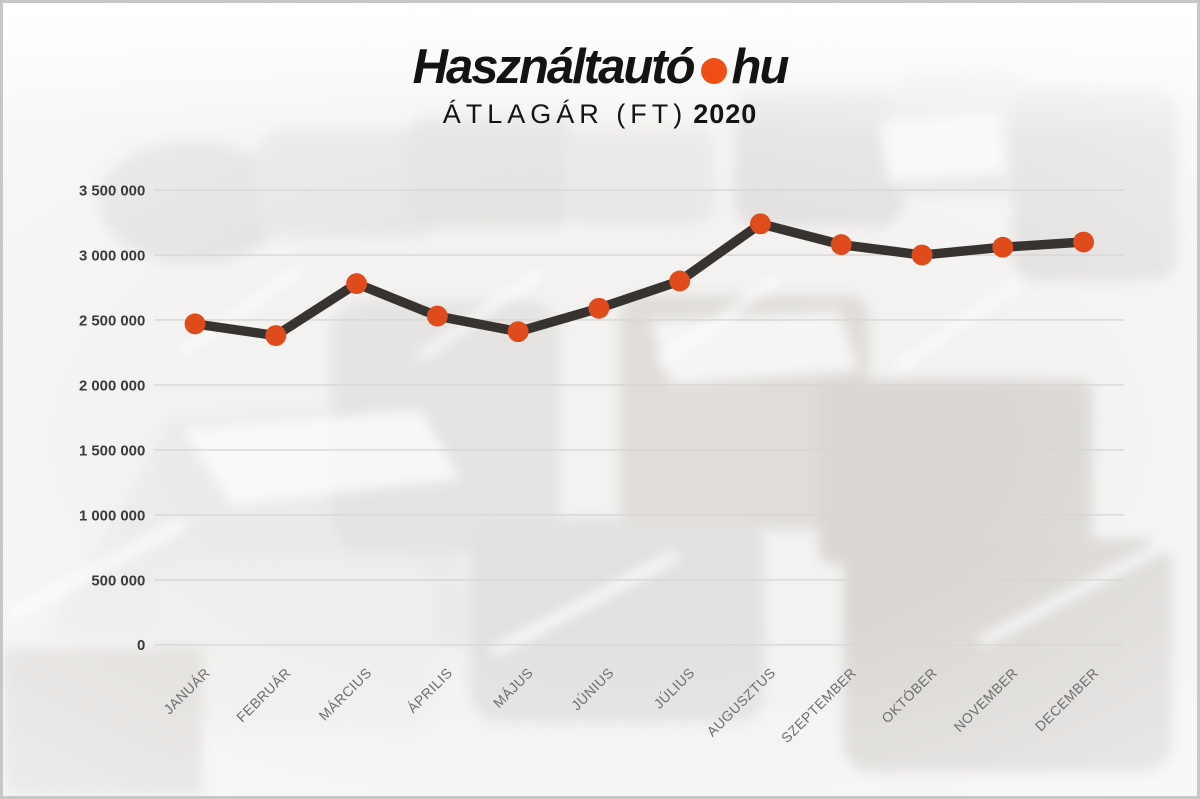 Image resolution: width=1200 pixels, height=799 pixels. What do you see at coordinates (922, 255) in the screenshot?
I see `data-point-október` at bounding box center [922, 255].